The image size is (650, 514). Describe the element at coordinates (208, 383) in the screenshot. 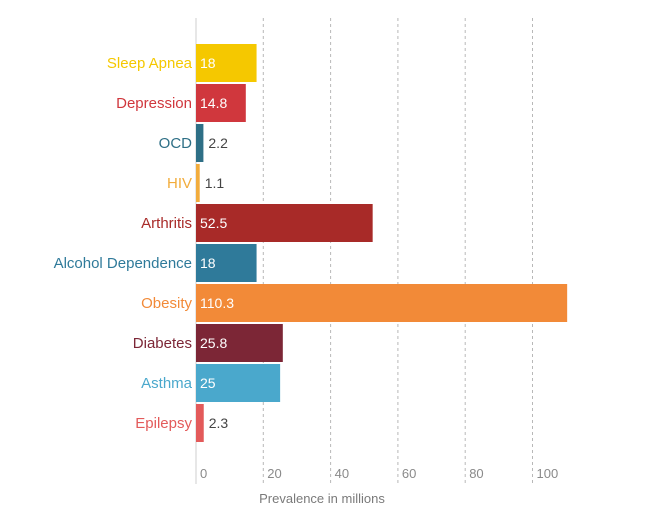

I see `value-label-asthma: 25` at that location.